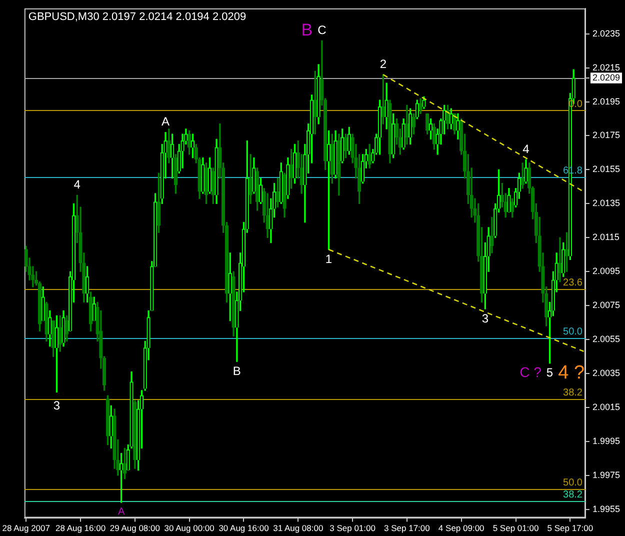 This screenshot has height=536, width=625. What do you see at coordinates (606, 339) in the screenshot?
I see `y-tick-label: 2.0055` at bounding box center [606, 339].